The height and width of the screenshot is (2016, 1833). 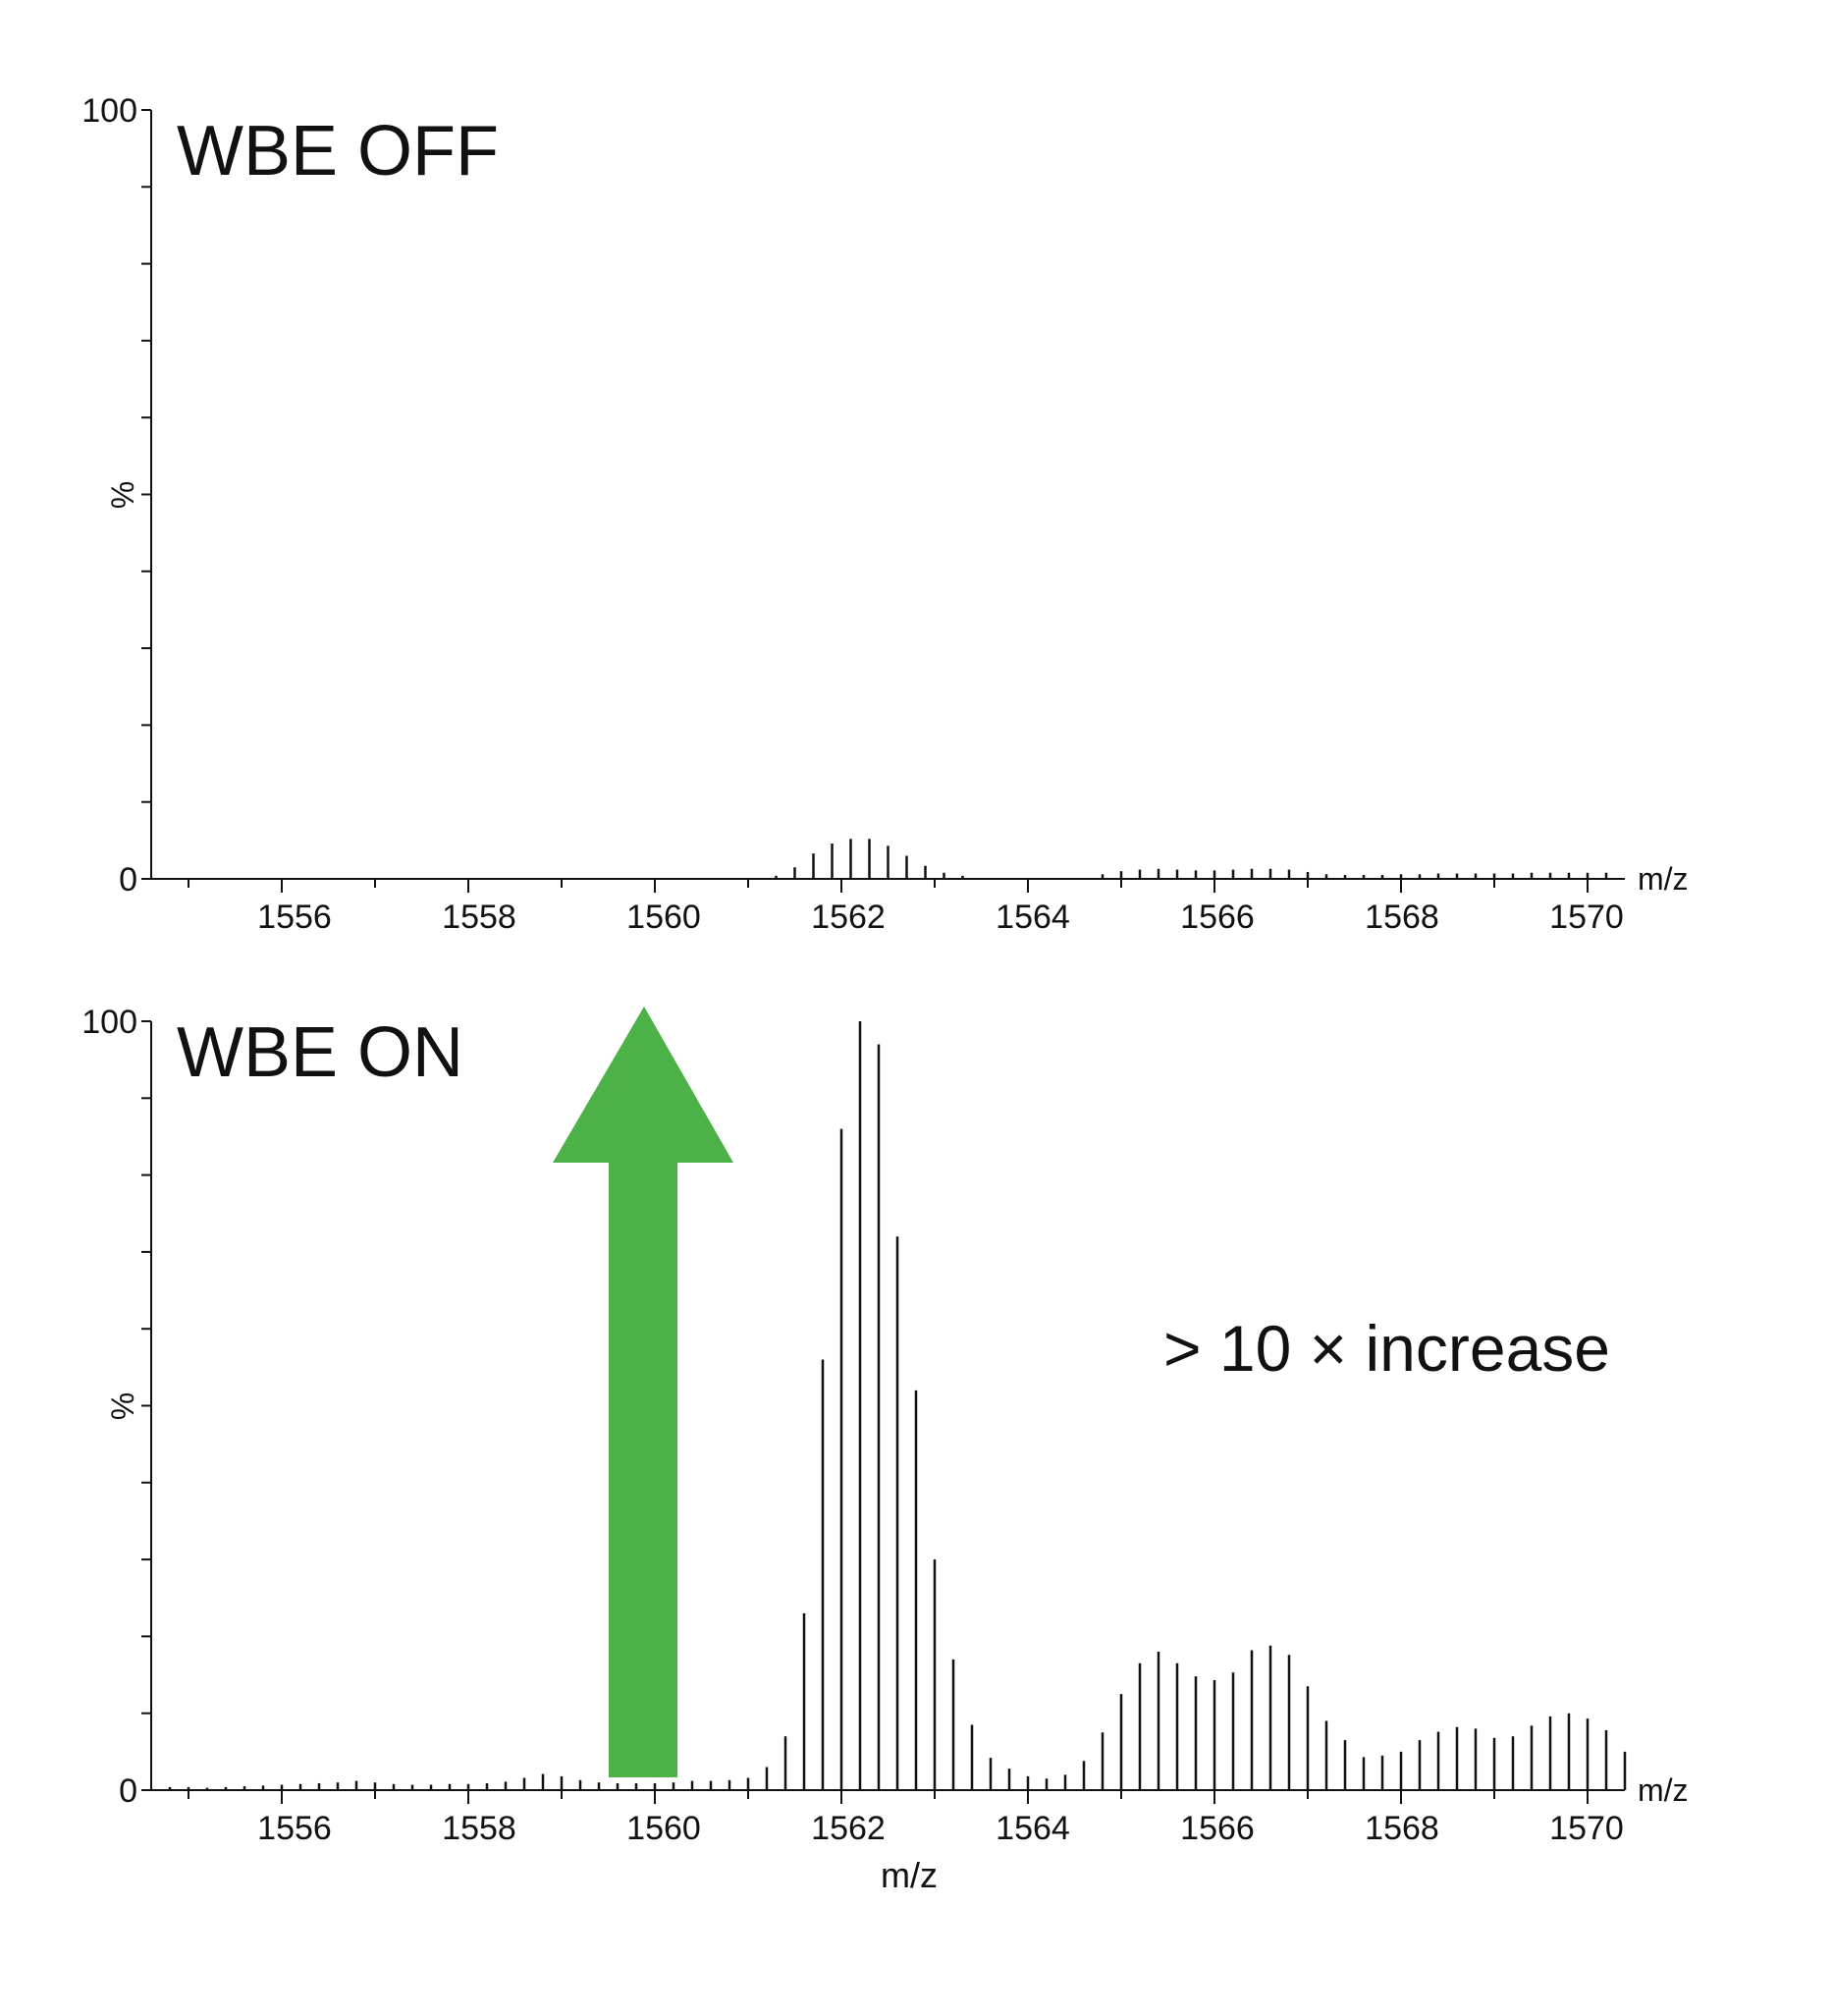 What do you see at coordinates (910, 1875) in the screenshot?
I see `x-axis-label: m/z` at bounding box center [910, 1875].